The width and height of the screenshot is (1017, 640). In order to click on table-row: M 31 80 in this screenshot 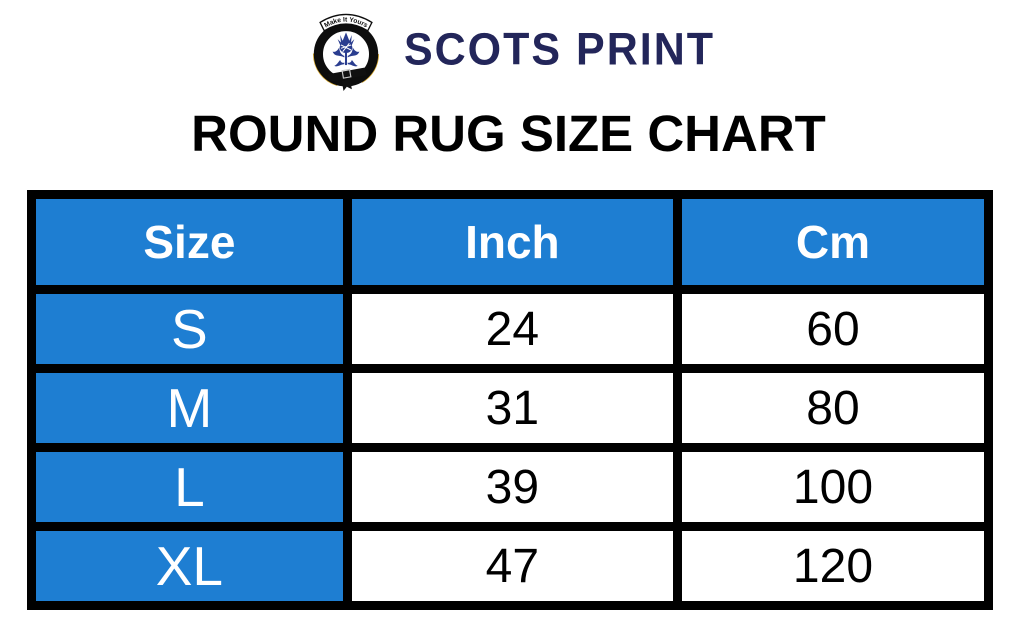, I will do `click(510, 408)`.